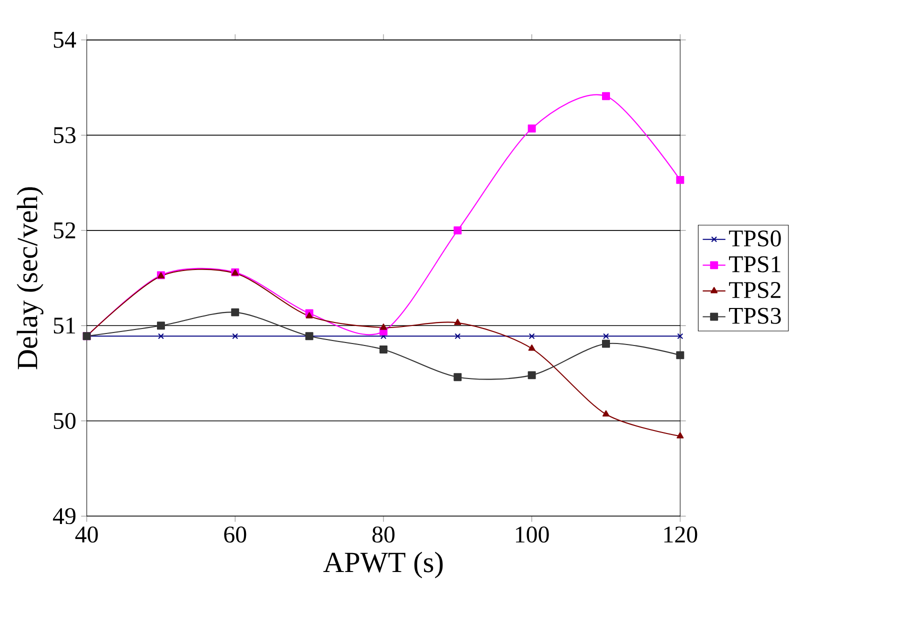 The image size is (900, 619). I want to click on x-tick-label: 40, so click(86, 534).